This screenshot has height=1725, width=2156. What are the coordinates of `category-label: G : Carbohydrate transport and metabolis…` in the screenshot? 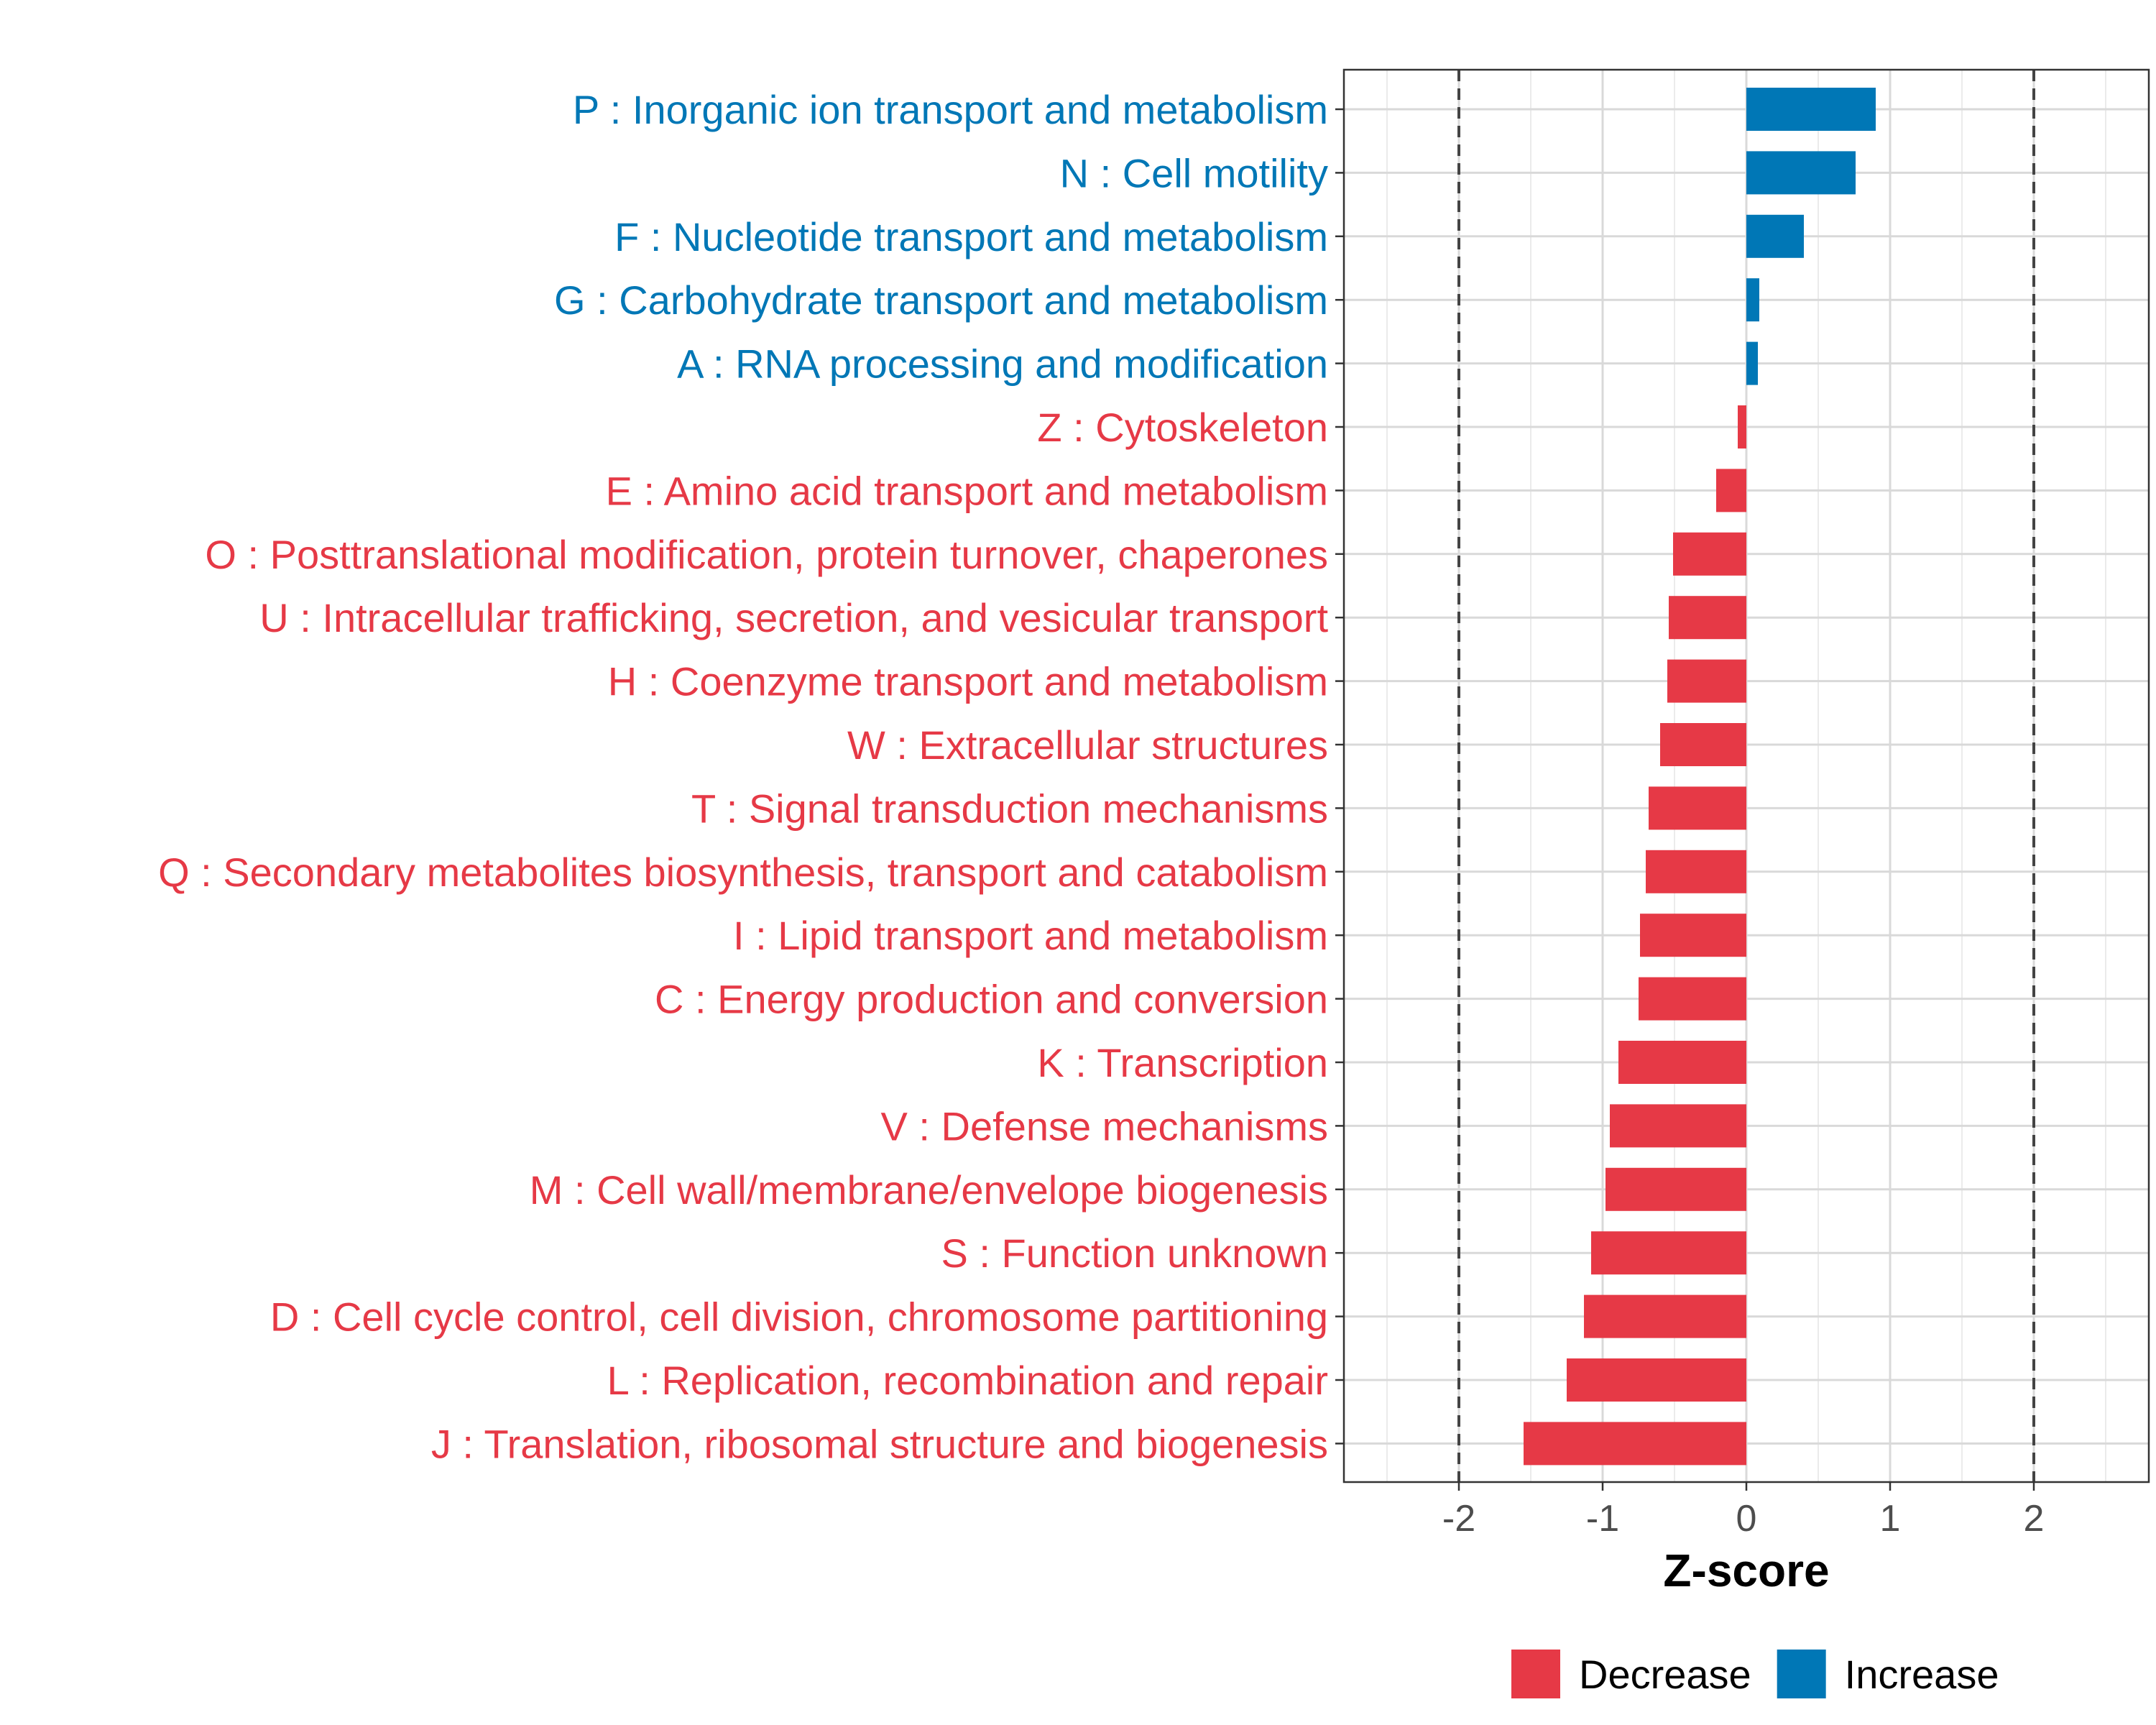 It's located at (941, 300).